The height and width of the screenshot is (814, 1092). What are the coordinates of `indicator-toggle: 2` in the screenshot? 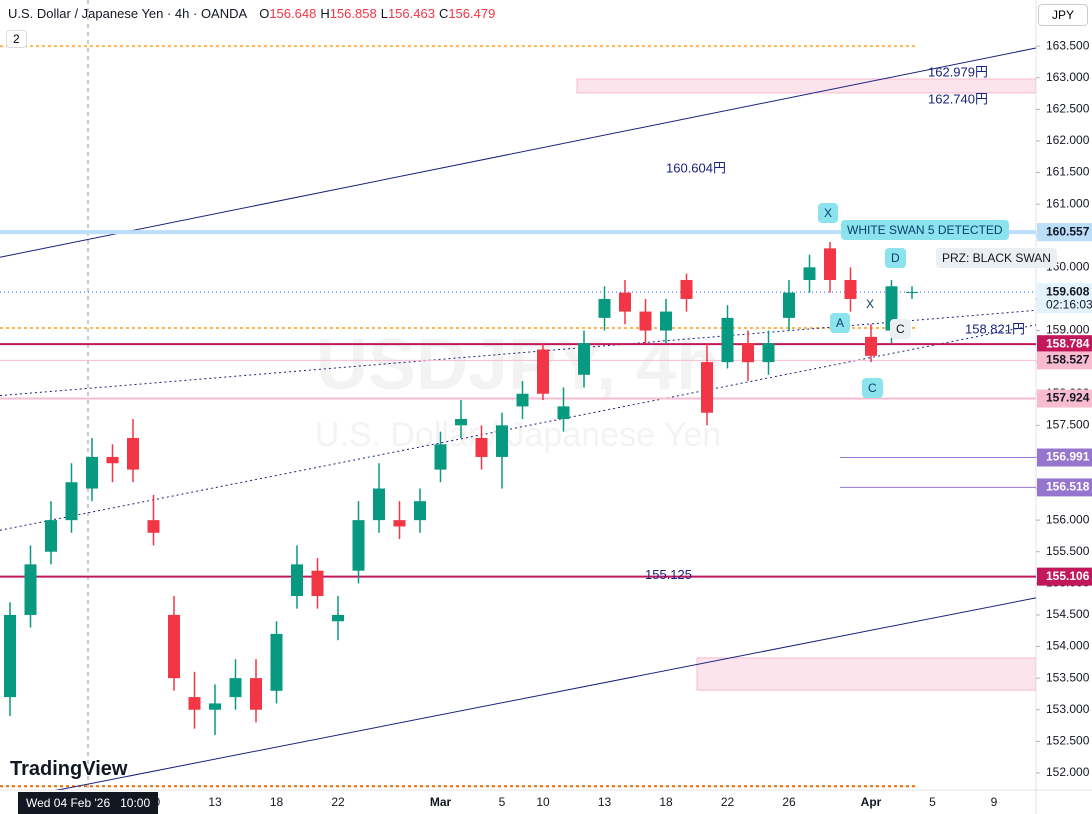 It's located at (16, 39).